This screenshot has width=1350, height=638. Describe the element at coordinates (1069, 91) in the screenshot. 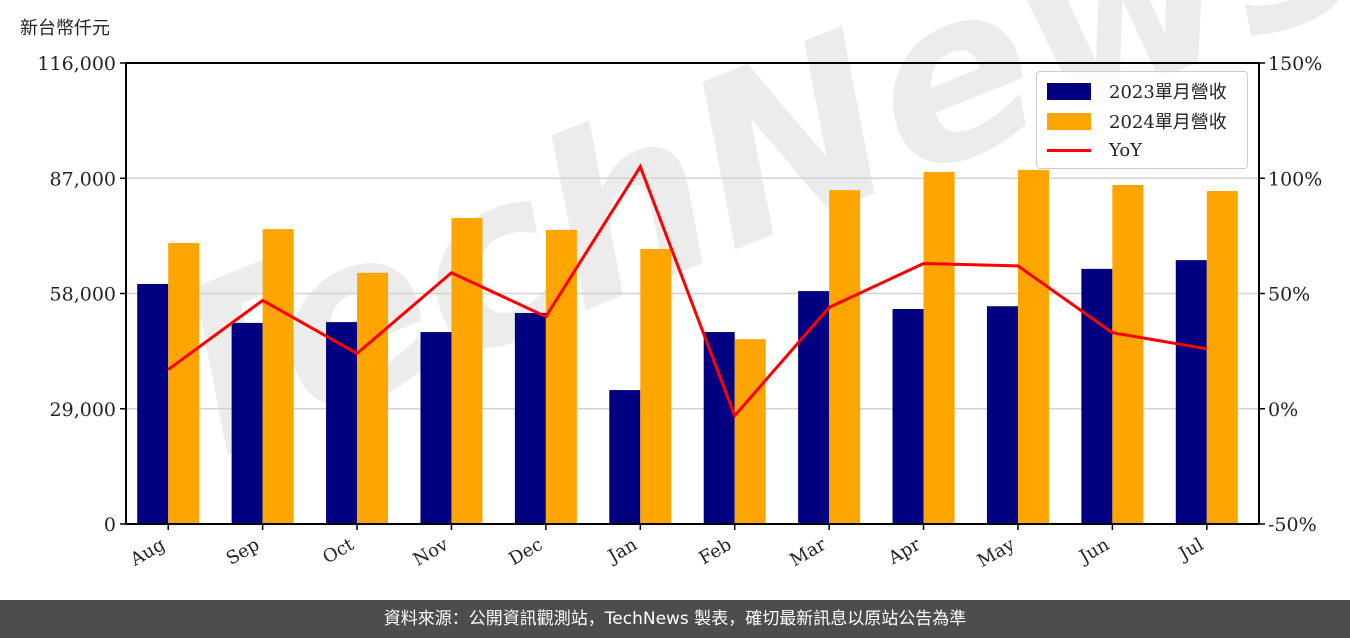

I see `legend-swatch-2023` at that location.